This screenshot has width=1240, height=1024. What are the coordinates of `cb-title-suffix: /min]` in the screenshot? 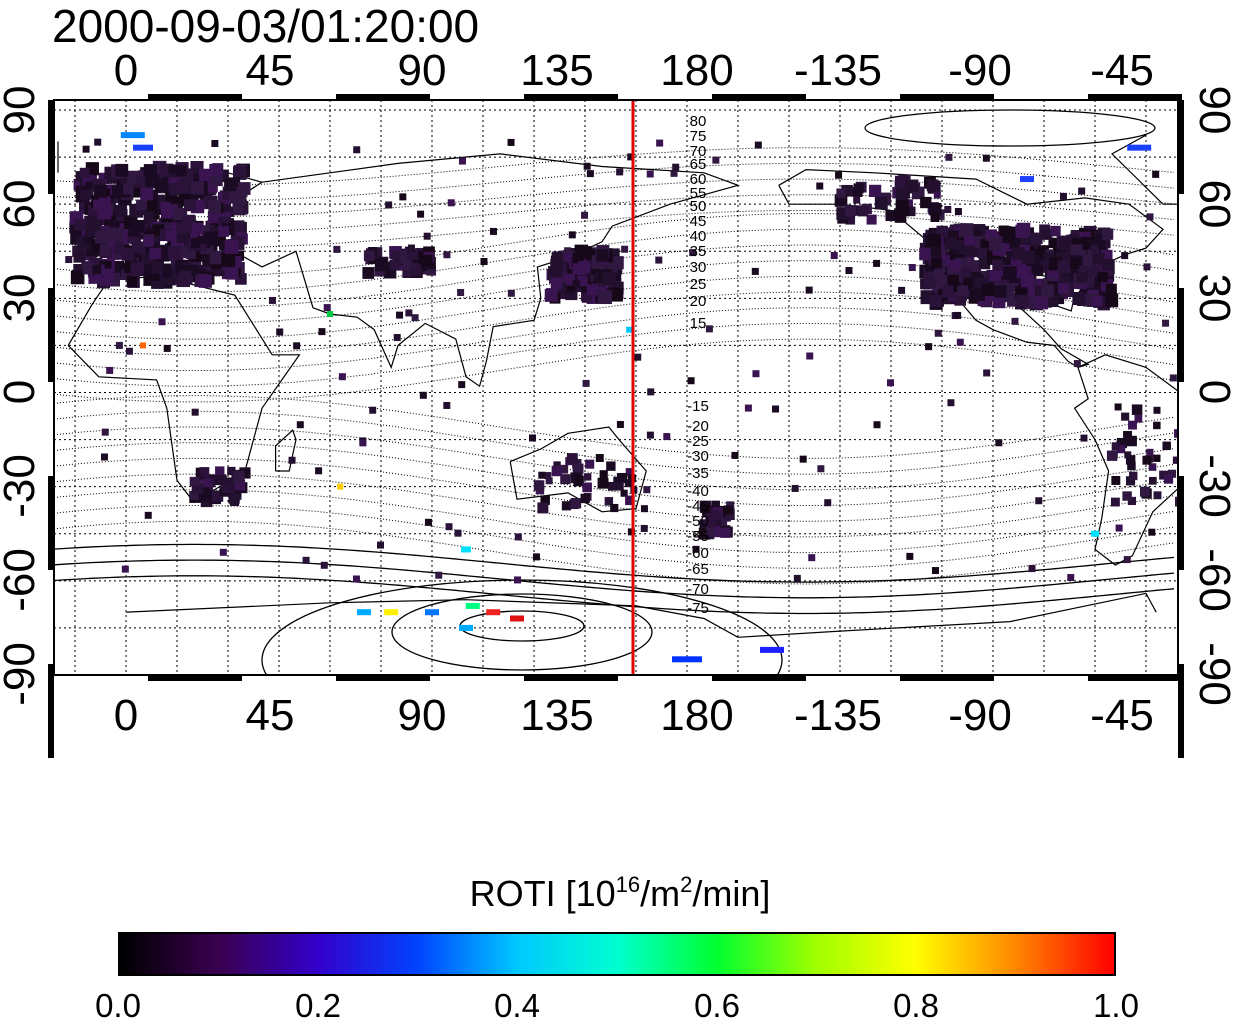 It's located at (731, 893).